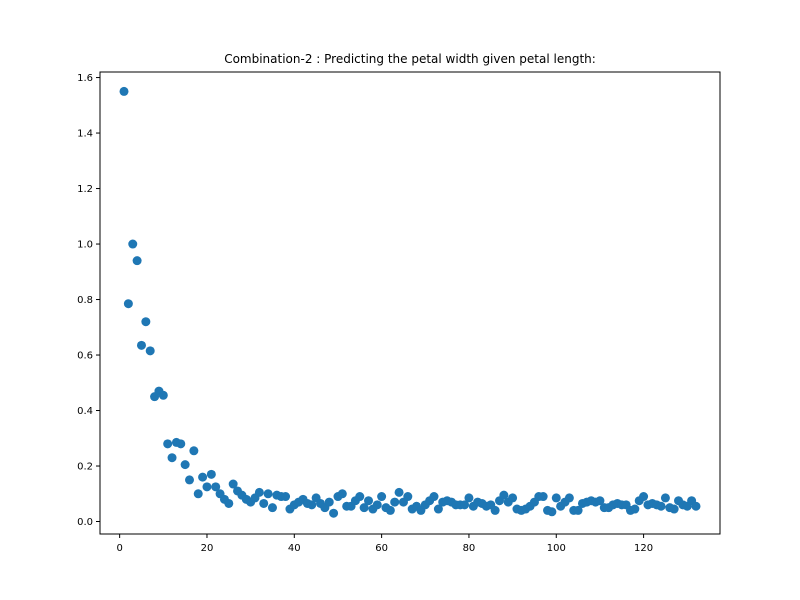  What do you see at coordinates (85, 300) in the screenshot?
I see `y-tick-label: 0.8` at bounding box center [85, 300].